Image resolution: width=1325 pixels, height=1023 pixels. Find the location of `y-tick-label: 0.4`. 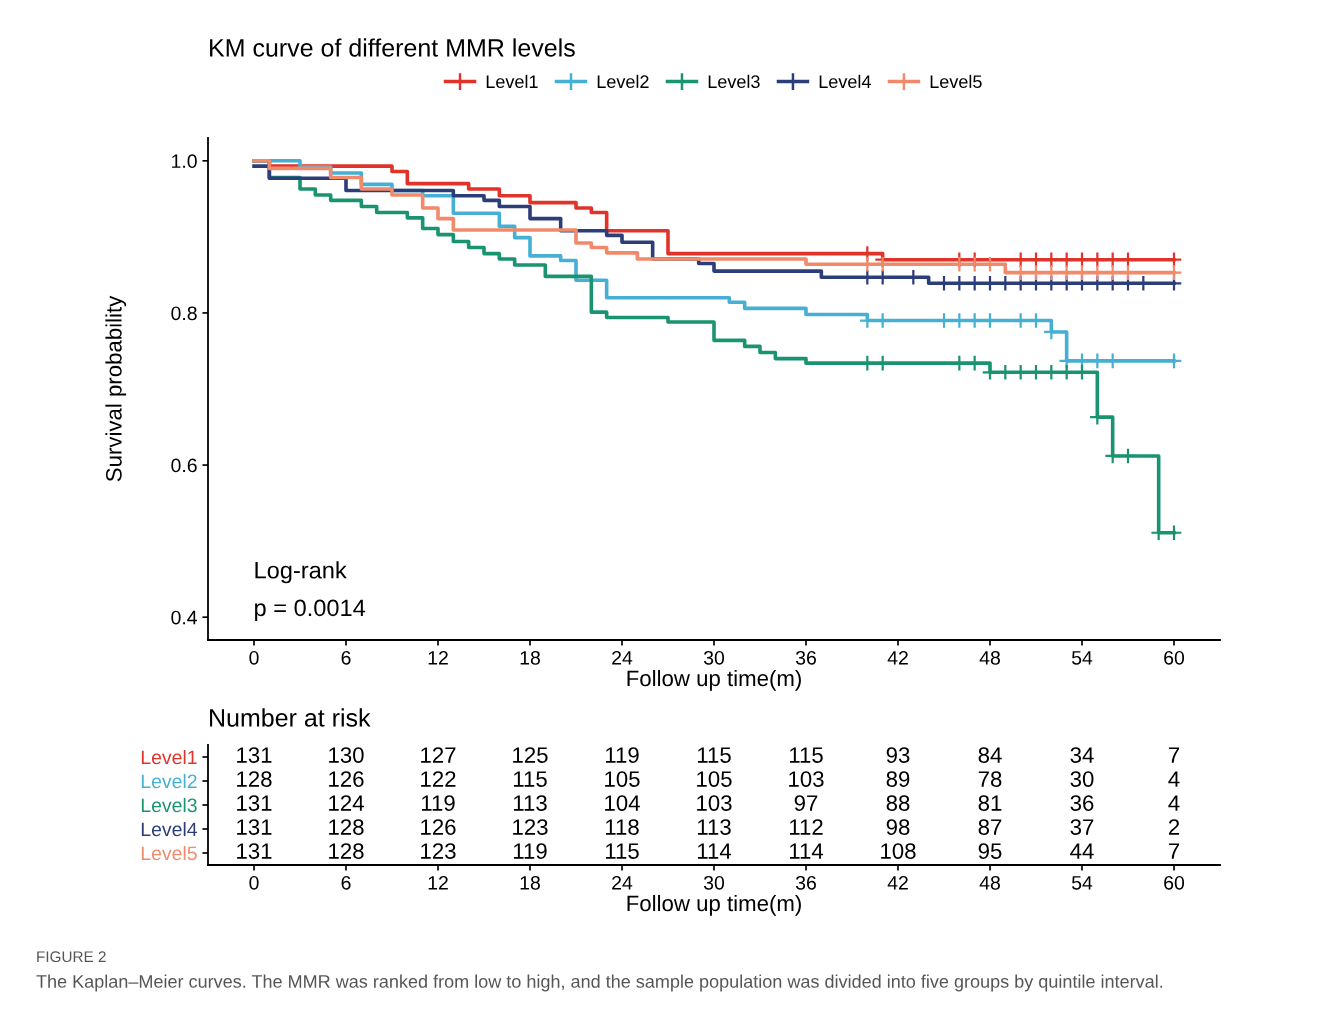

y-tick-label: 0.4 is located at coordinates (184, 617).